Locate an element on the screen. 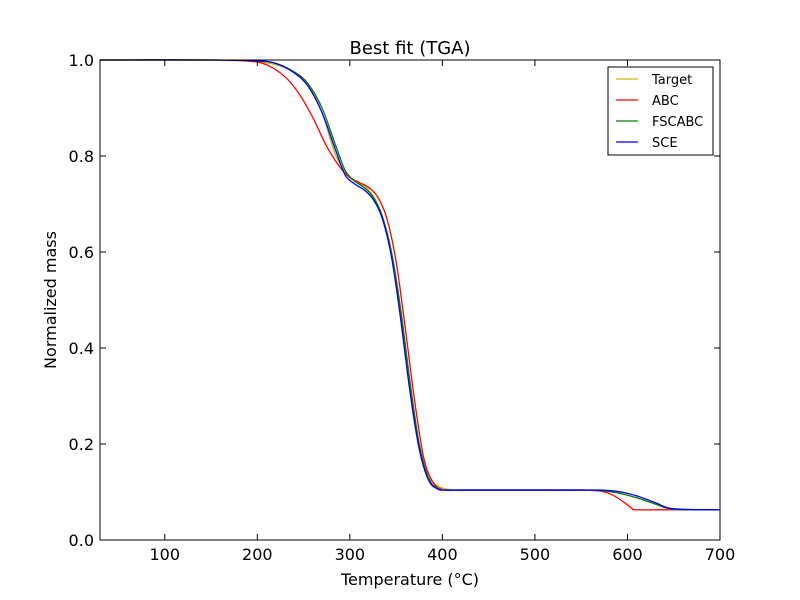 The width and height of the screenshot is (800, 600). legend: Target ABC FSCABC SCE is located at coordinates (660, 111).